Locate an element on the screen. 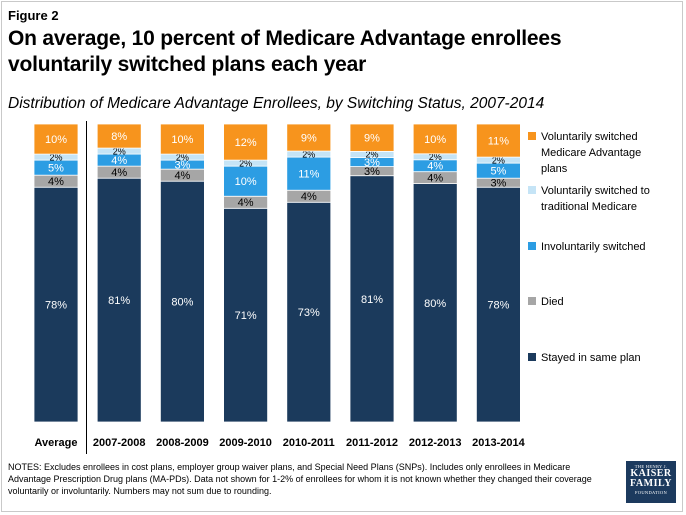  x-tick-label: 2013-2014 is located at coordinates (498, 443).